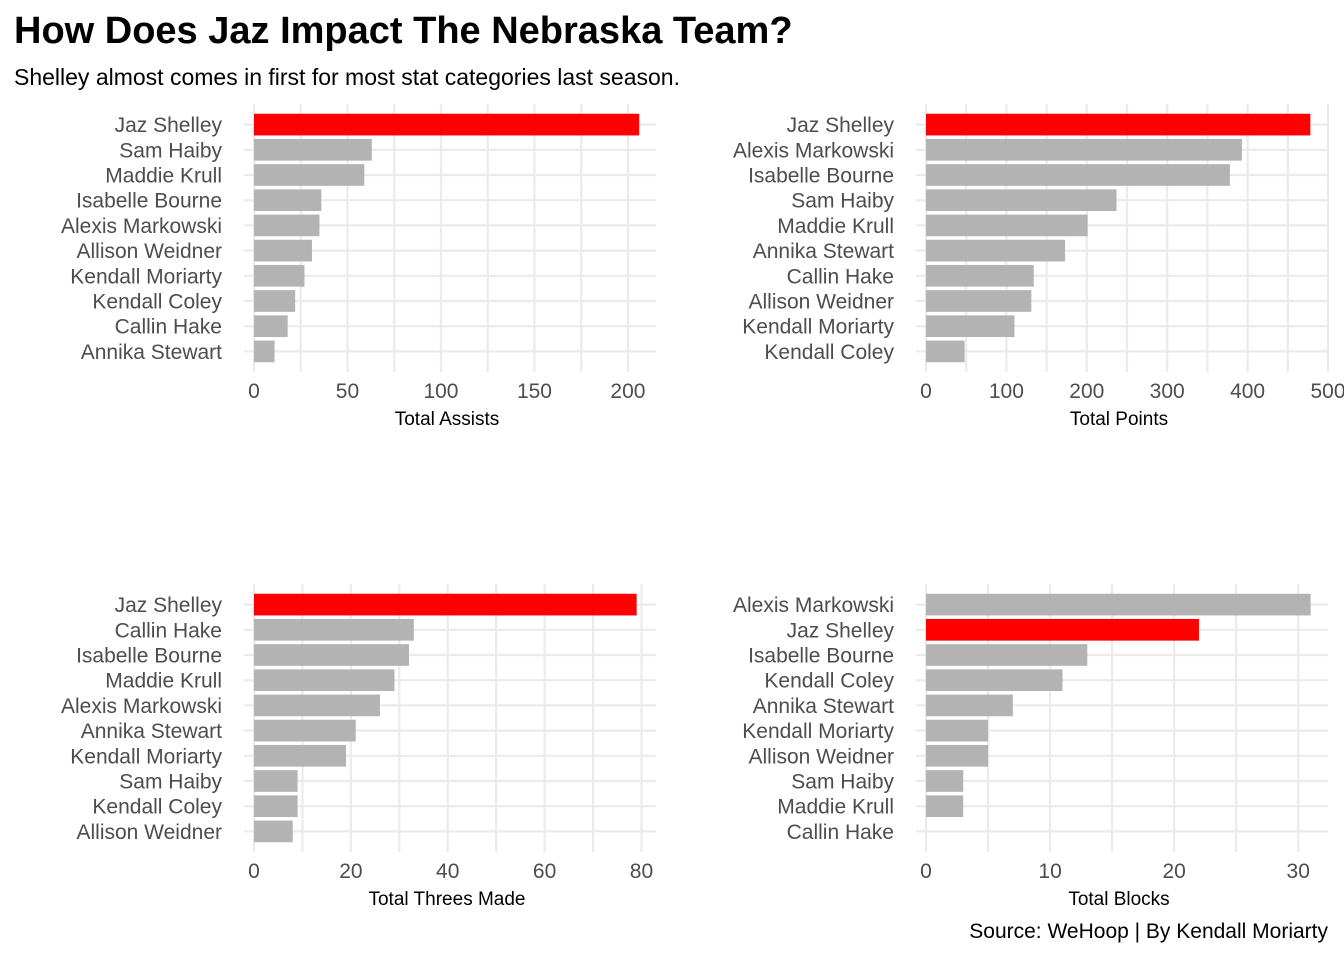  Describe the element at coordinates (403, 31) in the screenshot. I see `chart-title: How Does Jaz Impact The Nebraska Team?` at that location.